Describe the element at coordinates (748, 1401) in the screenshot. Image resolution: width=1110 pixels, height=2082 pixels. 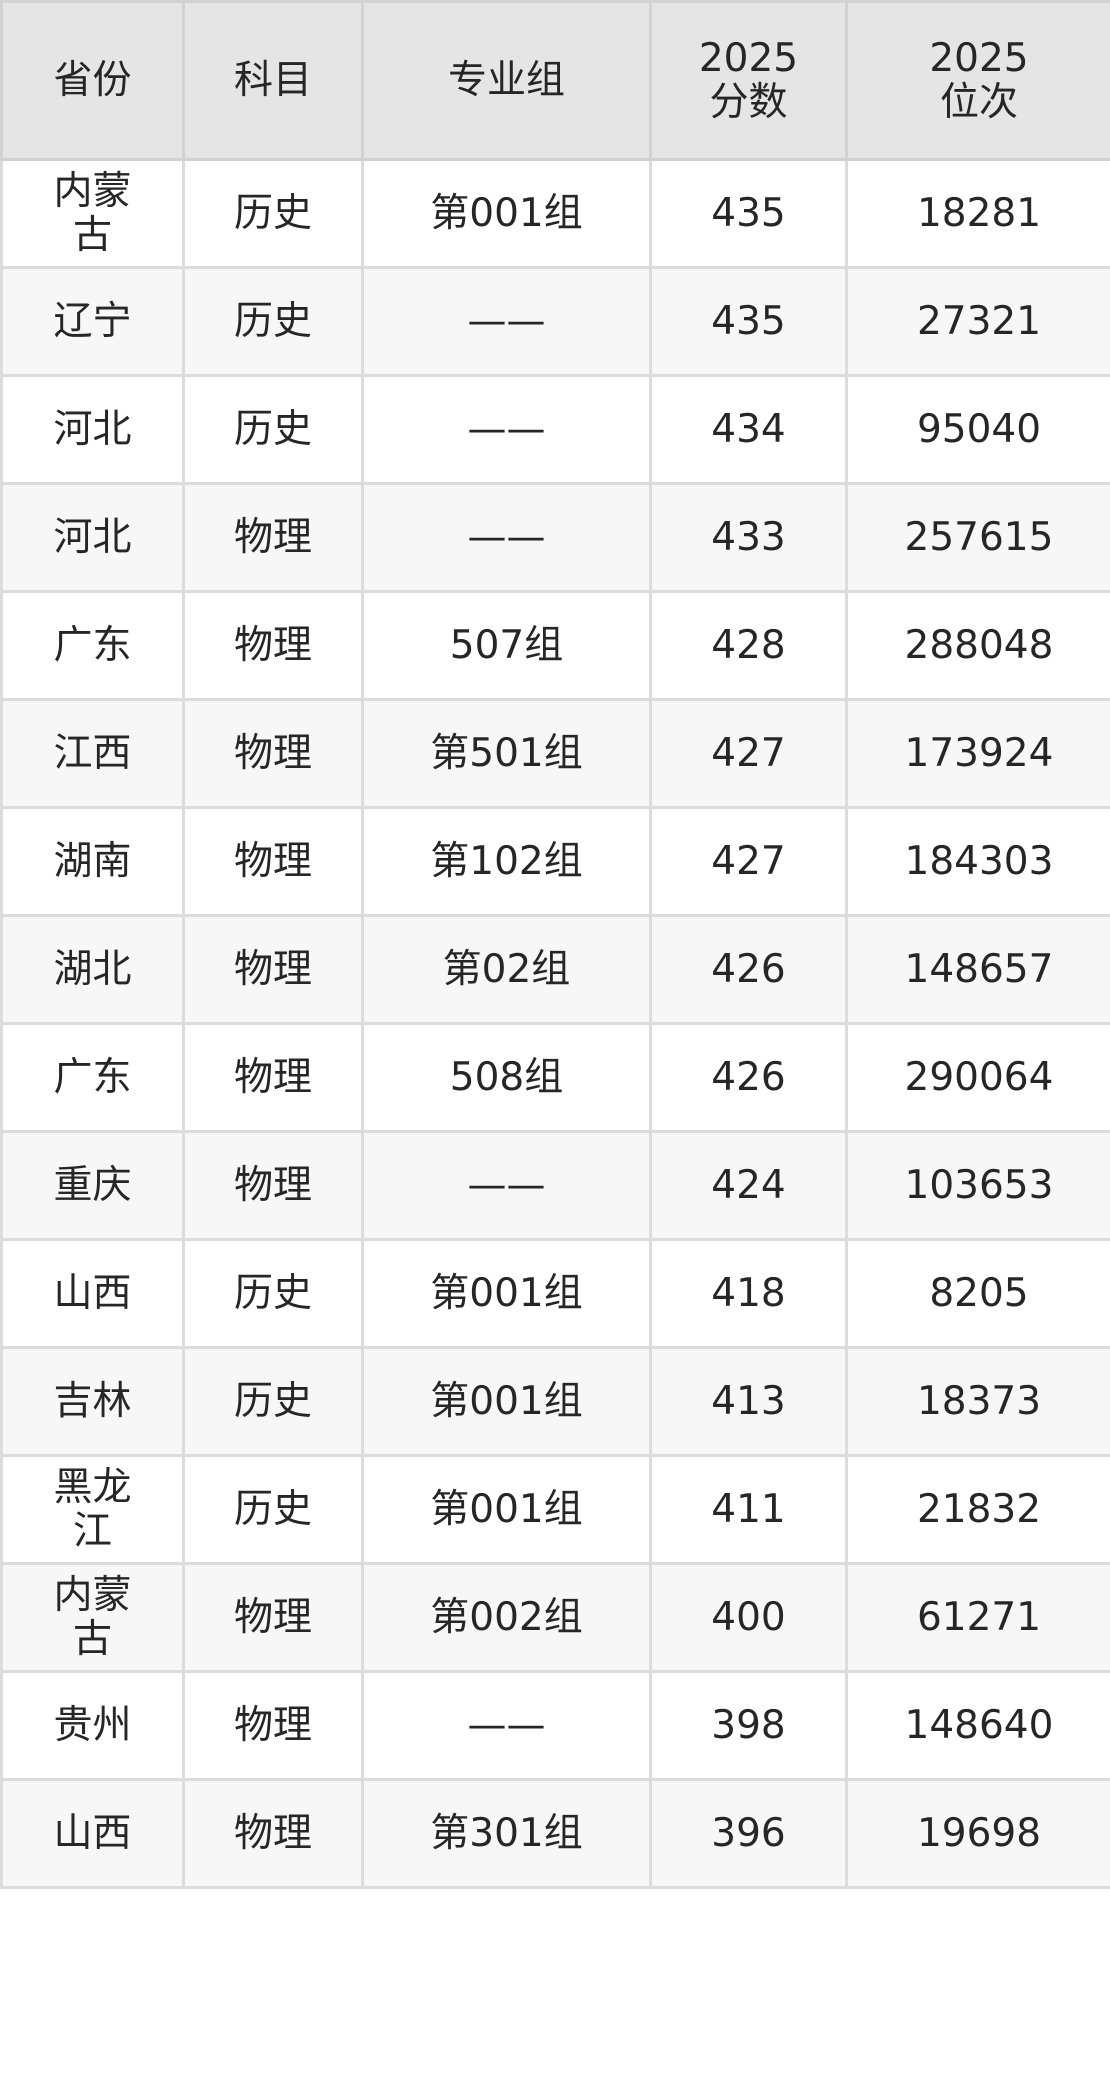
I see `cell-score: 413` at that location.